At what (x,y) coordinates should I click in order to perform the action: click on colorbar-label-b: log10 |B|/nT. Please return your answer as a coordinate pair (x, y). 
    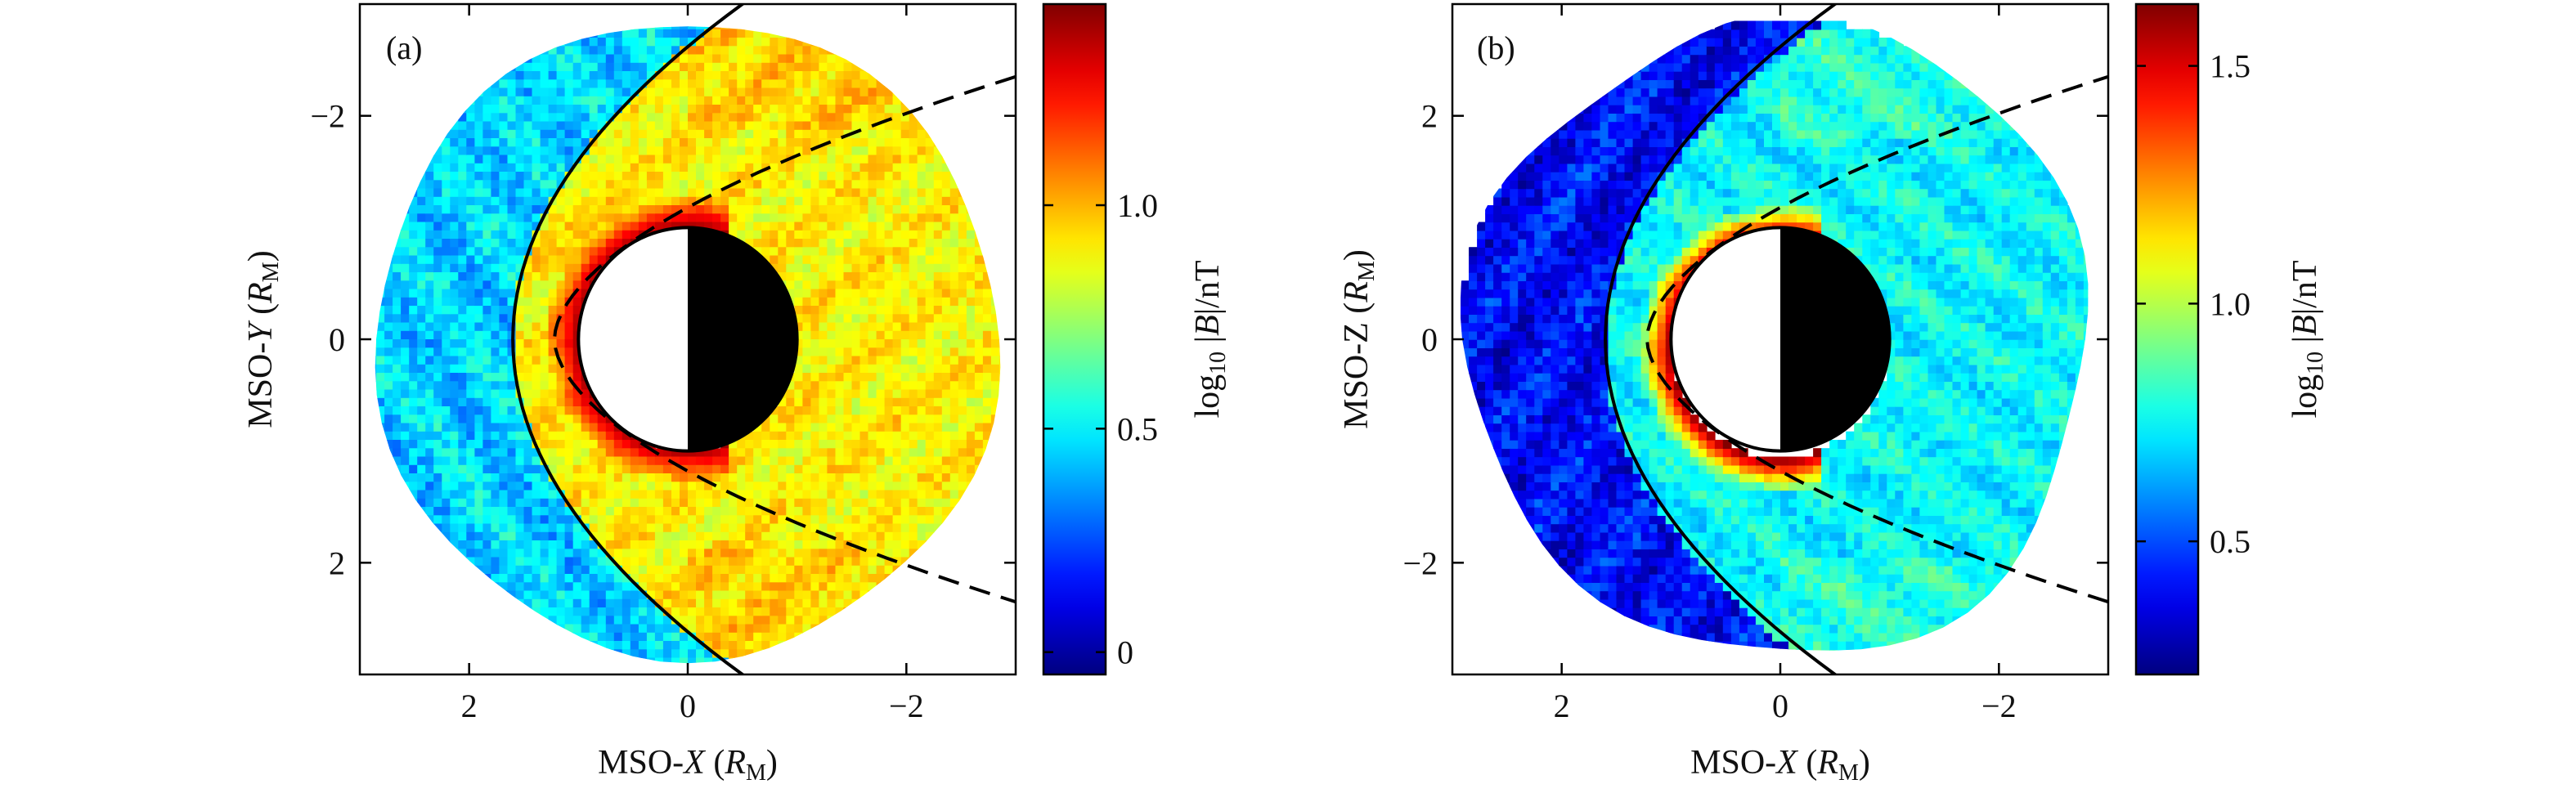
    Looking at the image, I should click on (2307, 340).